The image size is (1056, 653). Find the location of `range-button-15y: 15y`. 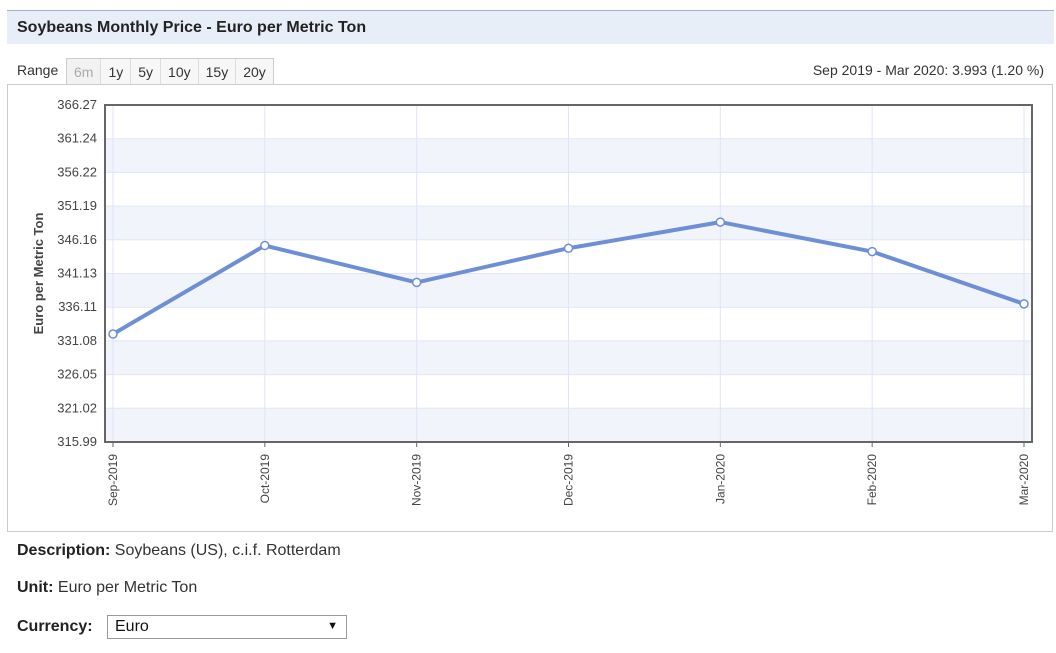

range-button-15y: 15y is located at coordinates (217, 72).